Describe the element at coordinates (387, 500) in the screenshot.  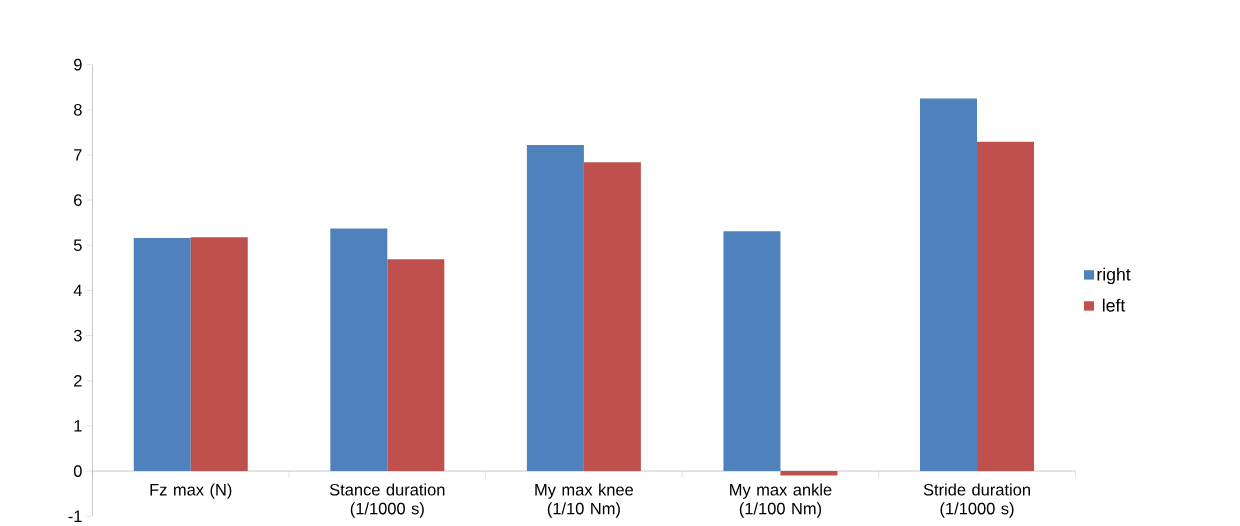
I see `x-tick-label: Stance duration (1/1000 s)` at that location.